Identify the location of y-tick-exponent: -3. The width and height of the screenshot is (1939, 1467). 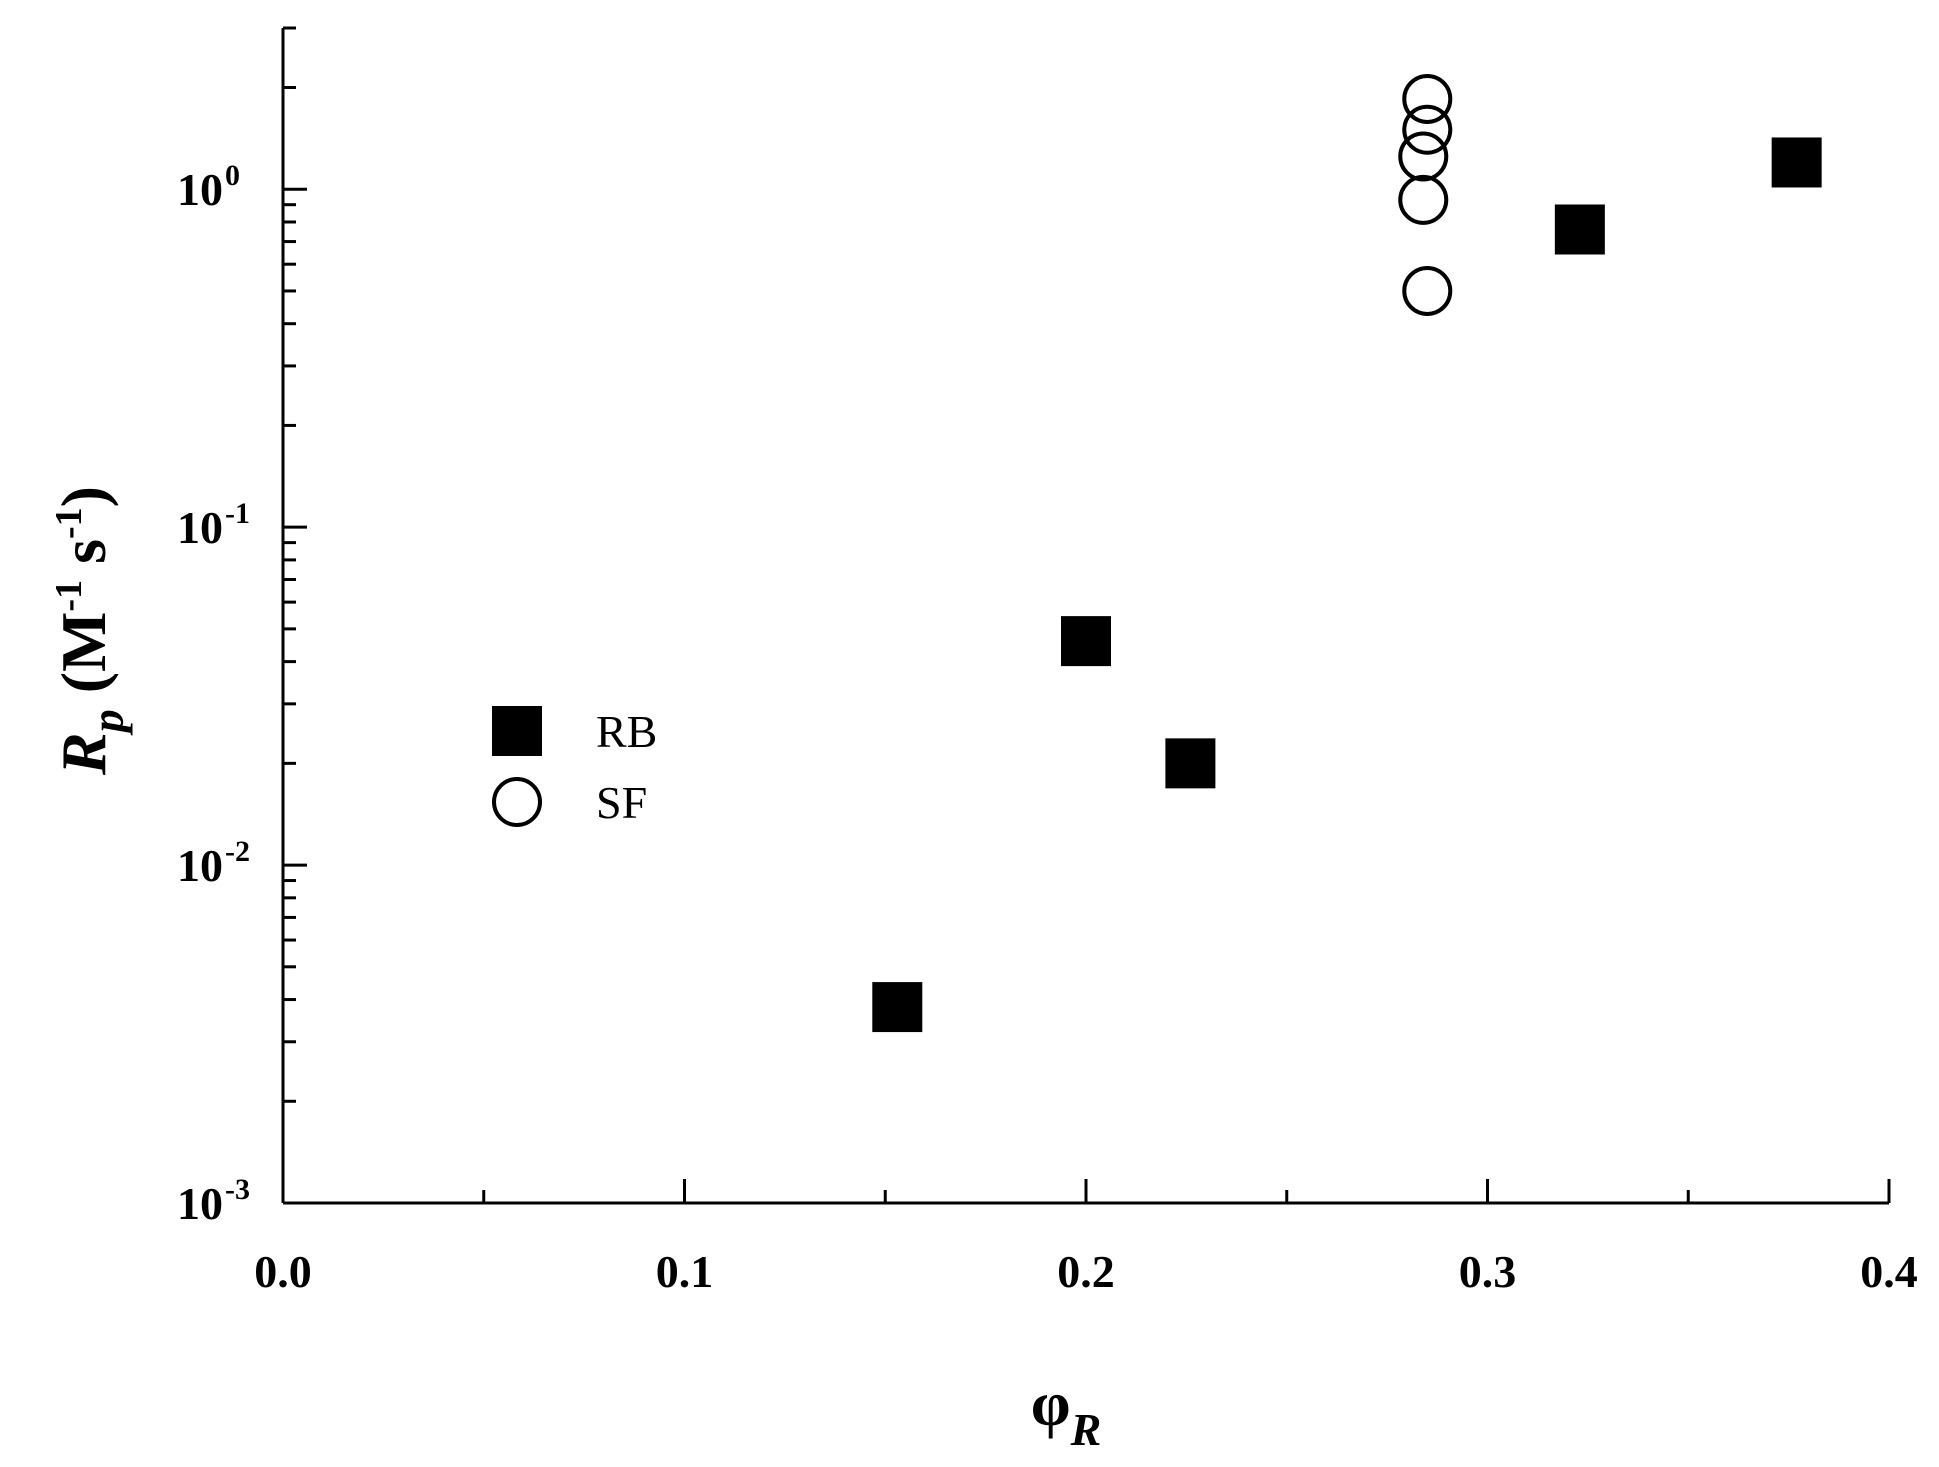
(237, 1189).